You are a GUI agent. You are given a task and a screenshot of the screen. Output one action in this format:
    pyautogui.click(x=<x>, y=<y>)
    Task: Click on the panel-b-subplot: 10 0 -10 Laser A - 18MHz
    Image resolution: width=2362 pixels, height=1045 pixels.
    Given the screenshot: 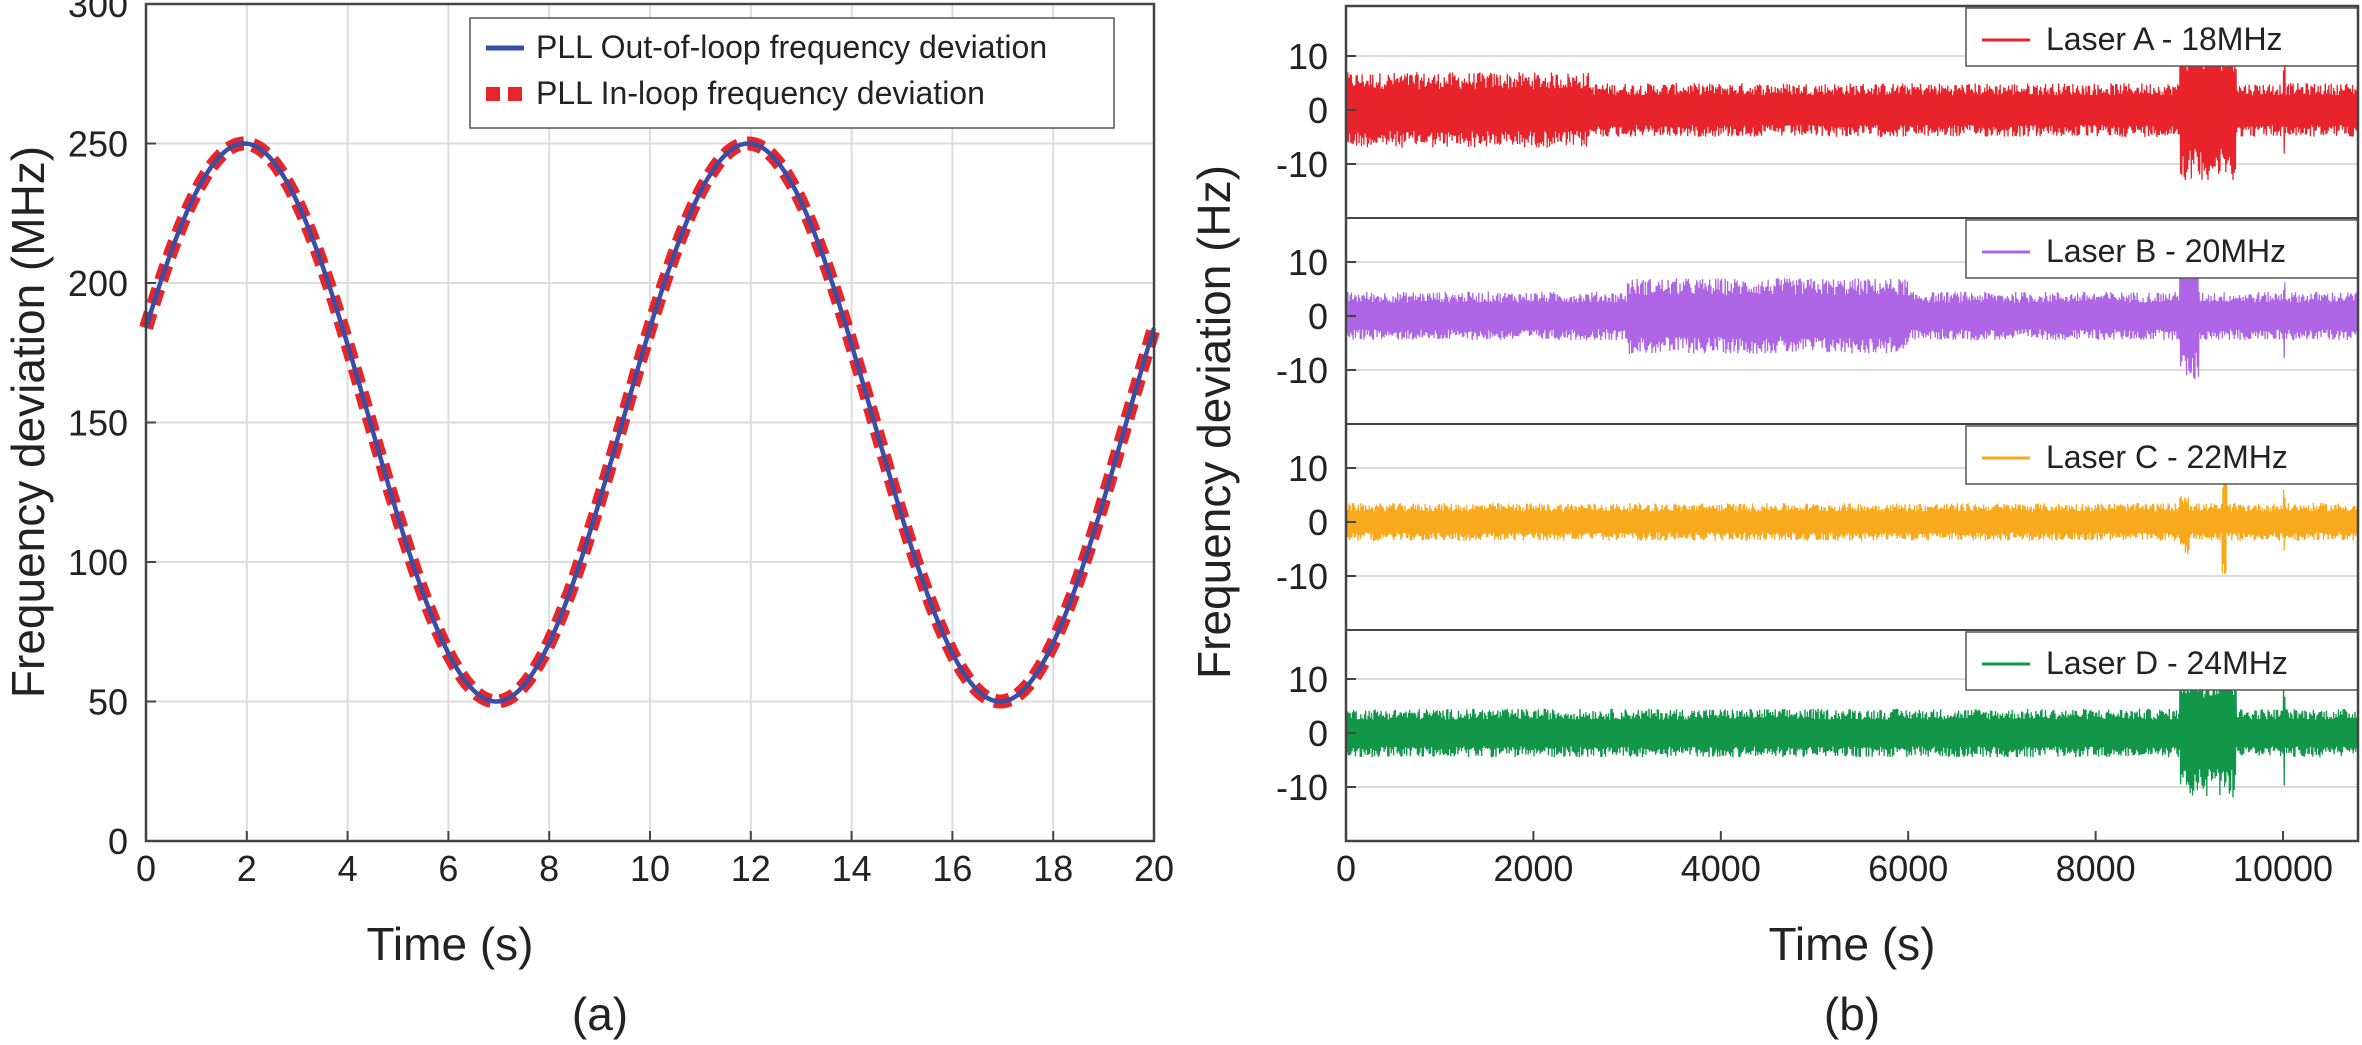 What is the action you would take?
    pyautogui.click(x=1817, y=96)
    